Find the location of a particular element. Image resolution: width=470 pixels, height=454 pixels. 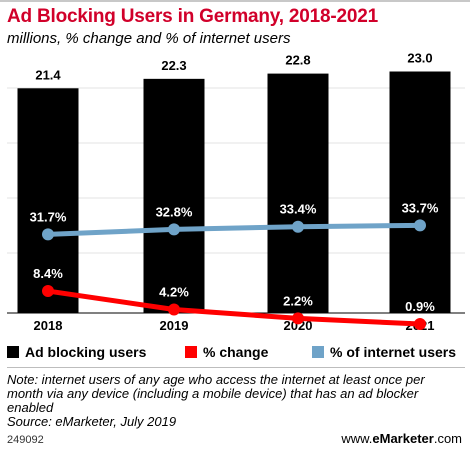

x-tick-label: 2019 is located at coordinates (174, 325).